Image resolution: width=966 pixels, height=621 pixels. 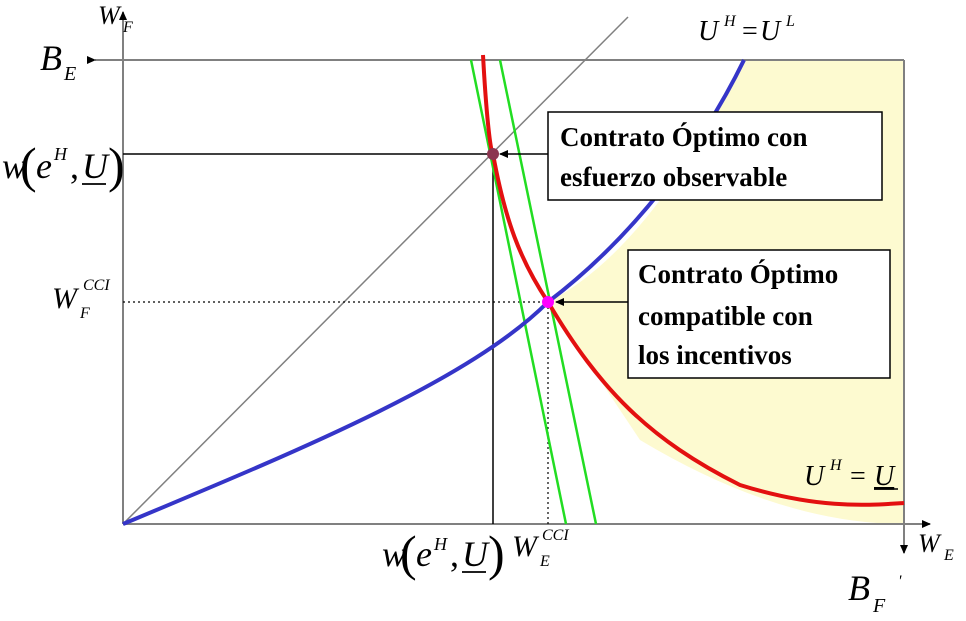 What do you see at coordinates (715, 355) in the screenshot?
I see `callout-incentive-line-3: los incentivos` at bounding box center [715, 355].